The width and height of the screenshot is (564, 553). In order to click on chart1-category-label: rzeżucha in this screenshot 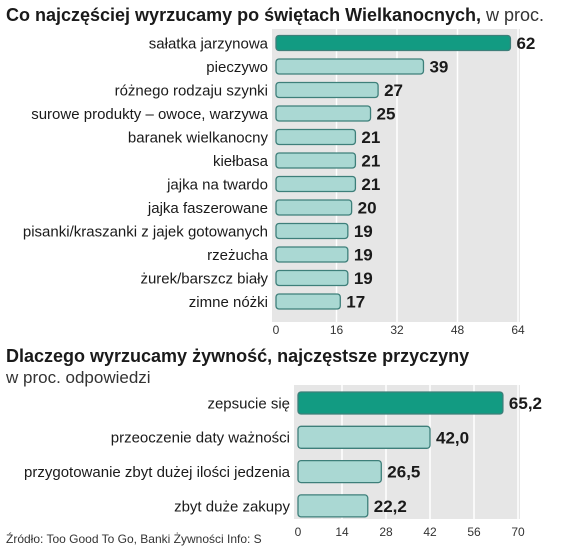, I will do `click(238, 255)`.